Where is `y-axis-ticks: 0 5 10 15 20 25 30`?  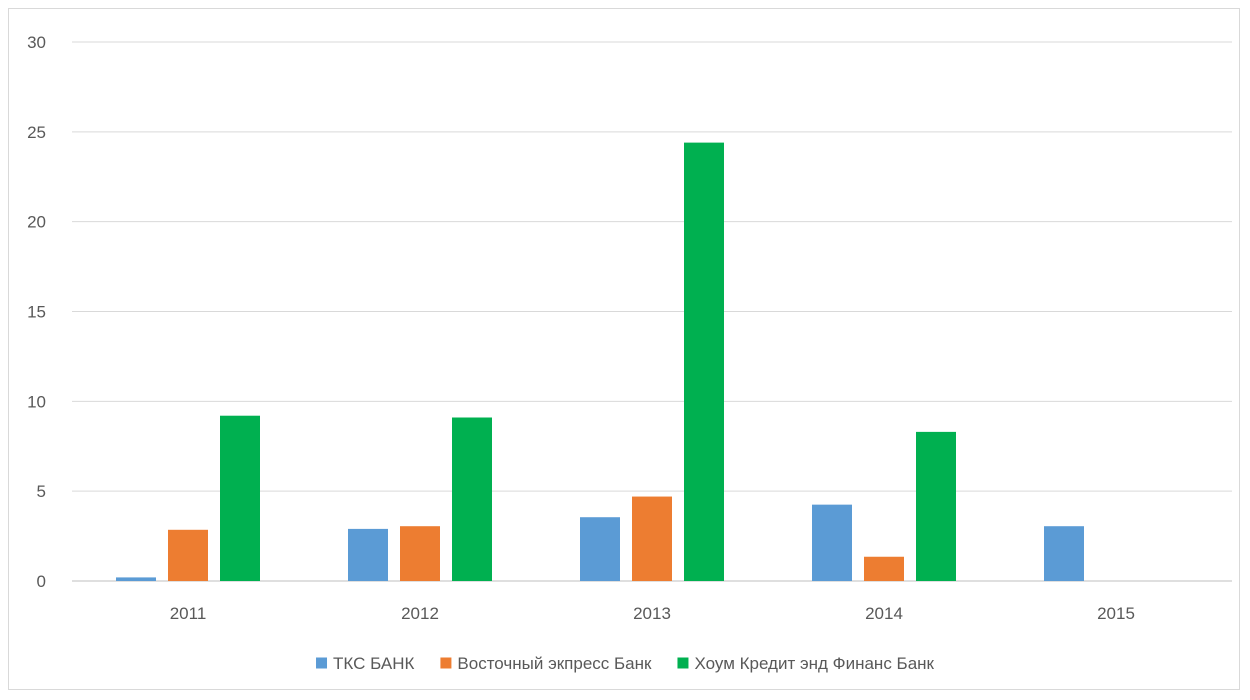 y-axis-ticks: 0 5 10 15 20 25 30 is located at coordinates (36, 312).